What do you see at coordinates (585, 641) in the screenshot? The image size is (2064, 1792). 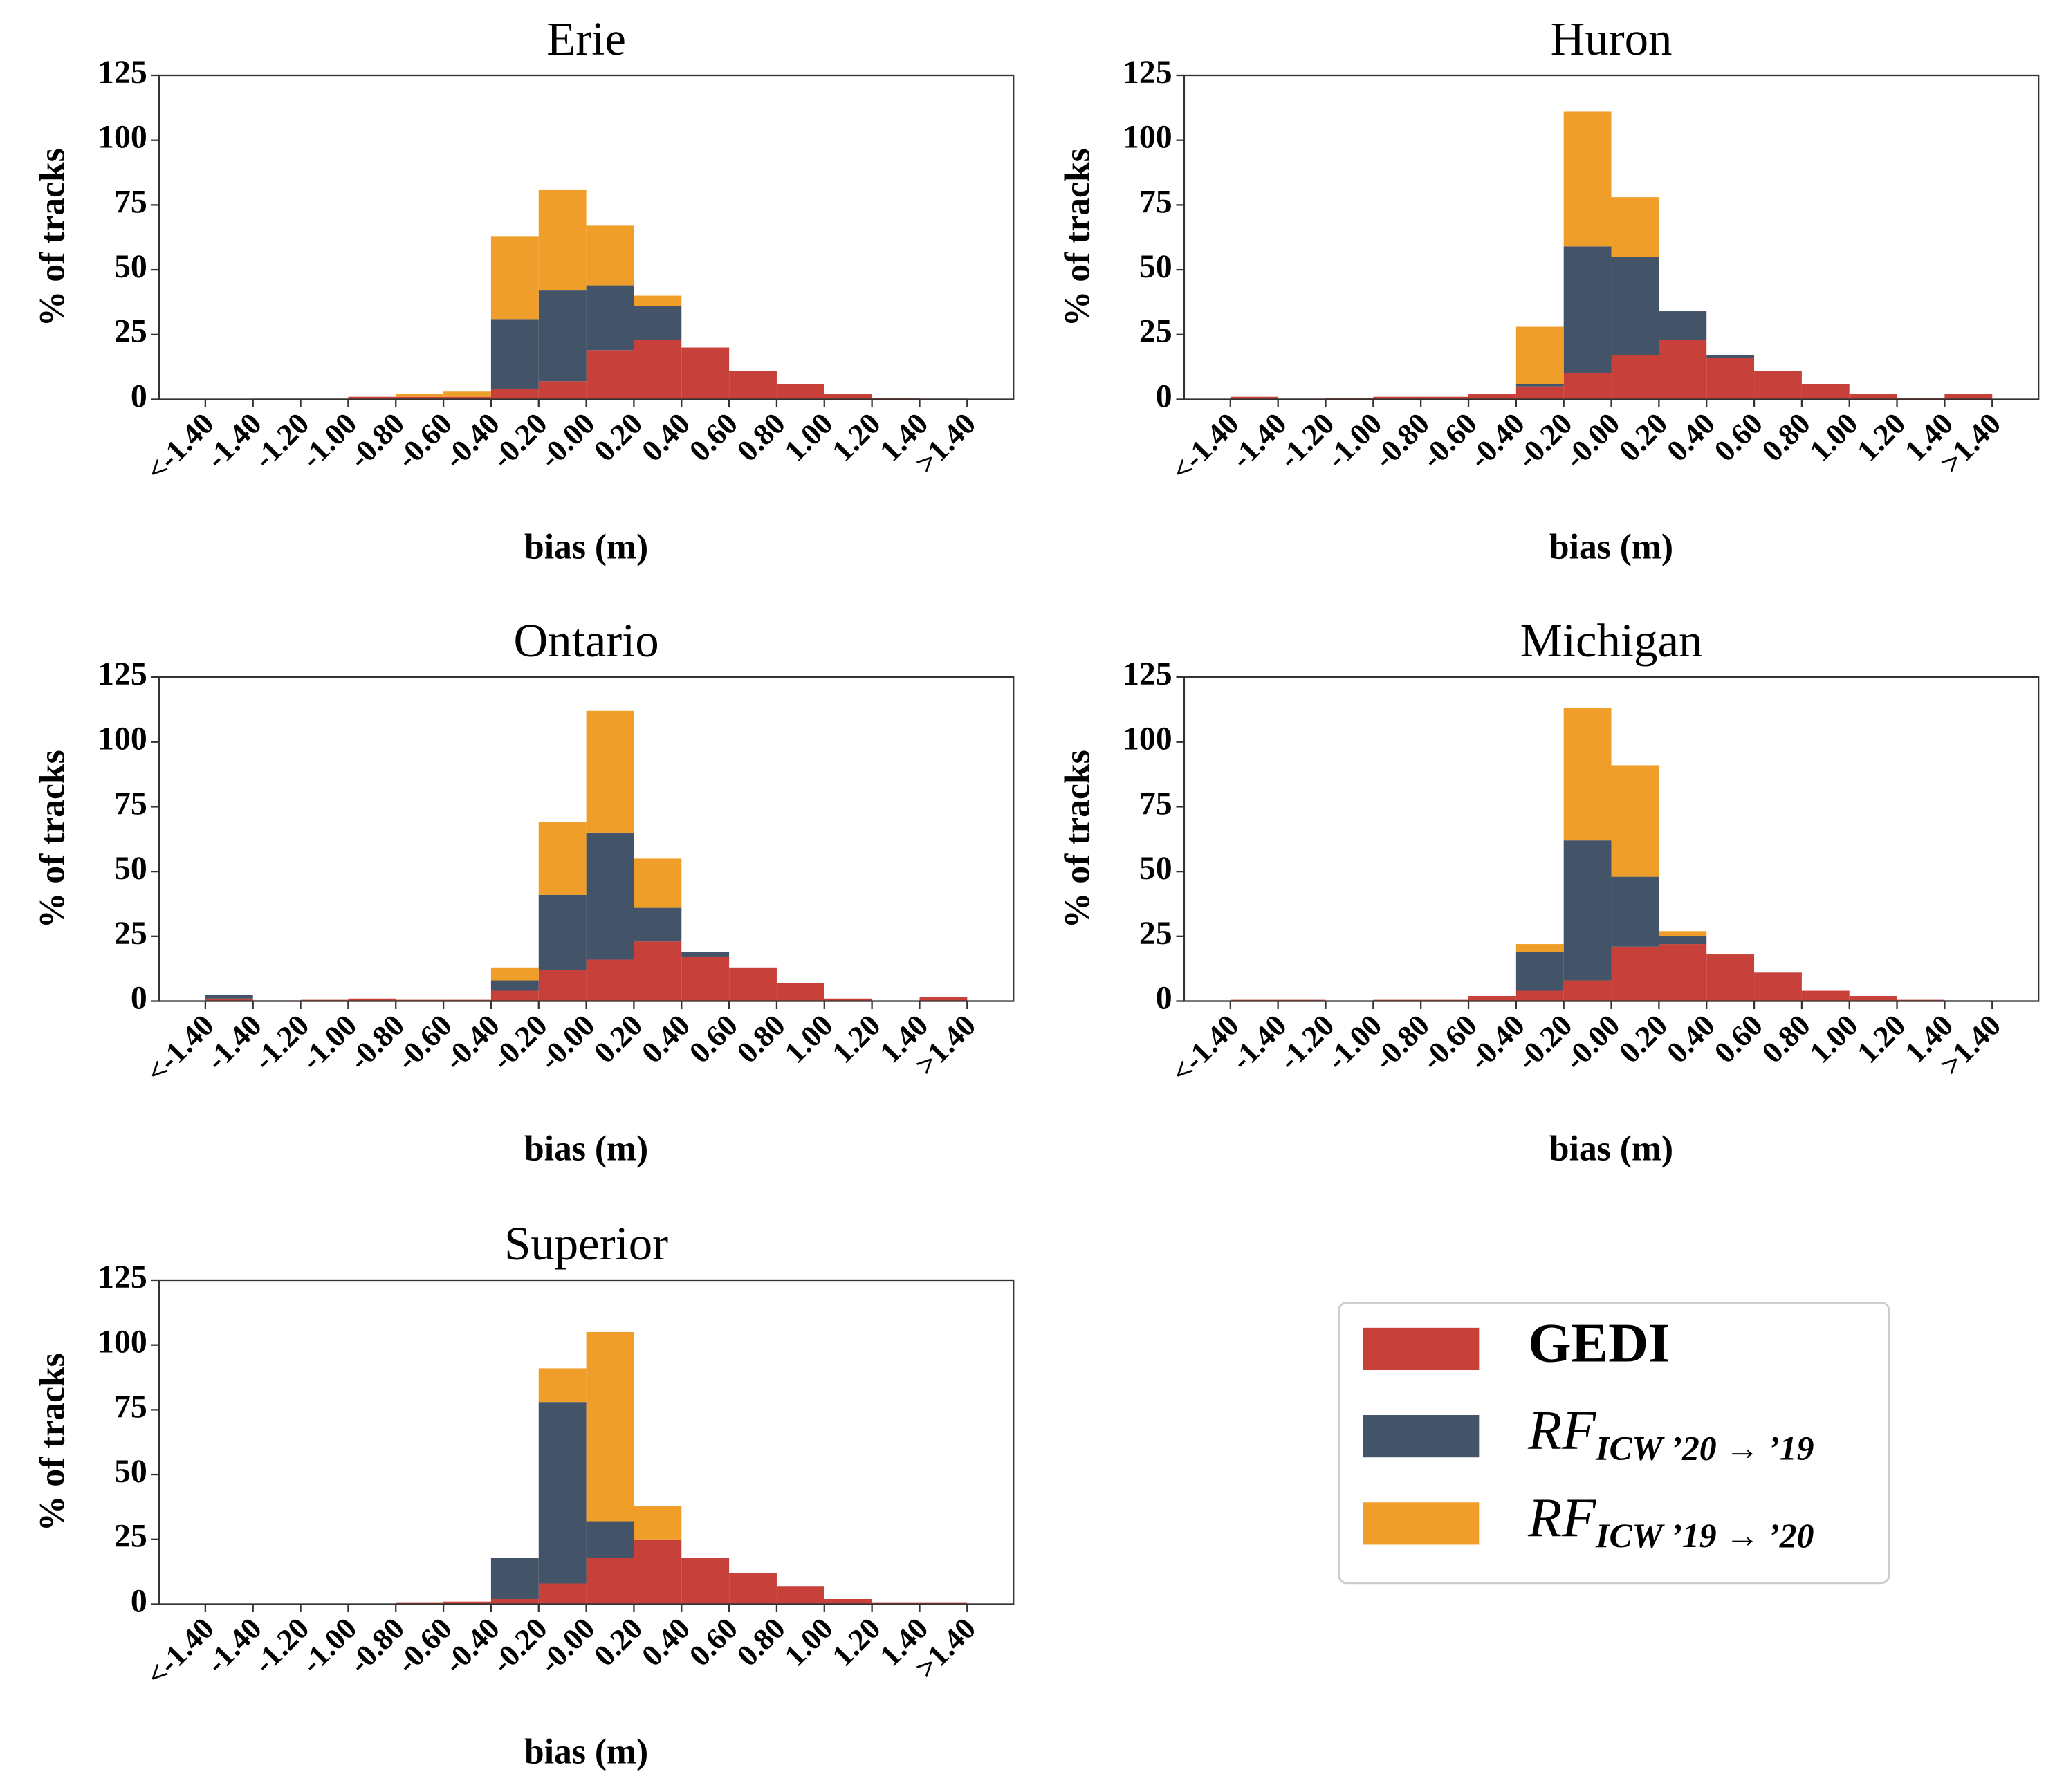 I see `chart-title: Ontario` at bounding box center [585, 641].